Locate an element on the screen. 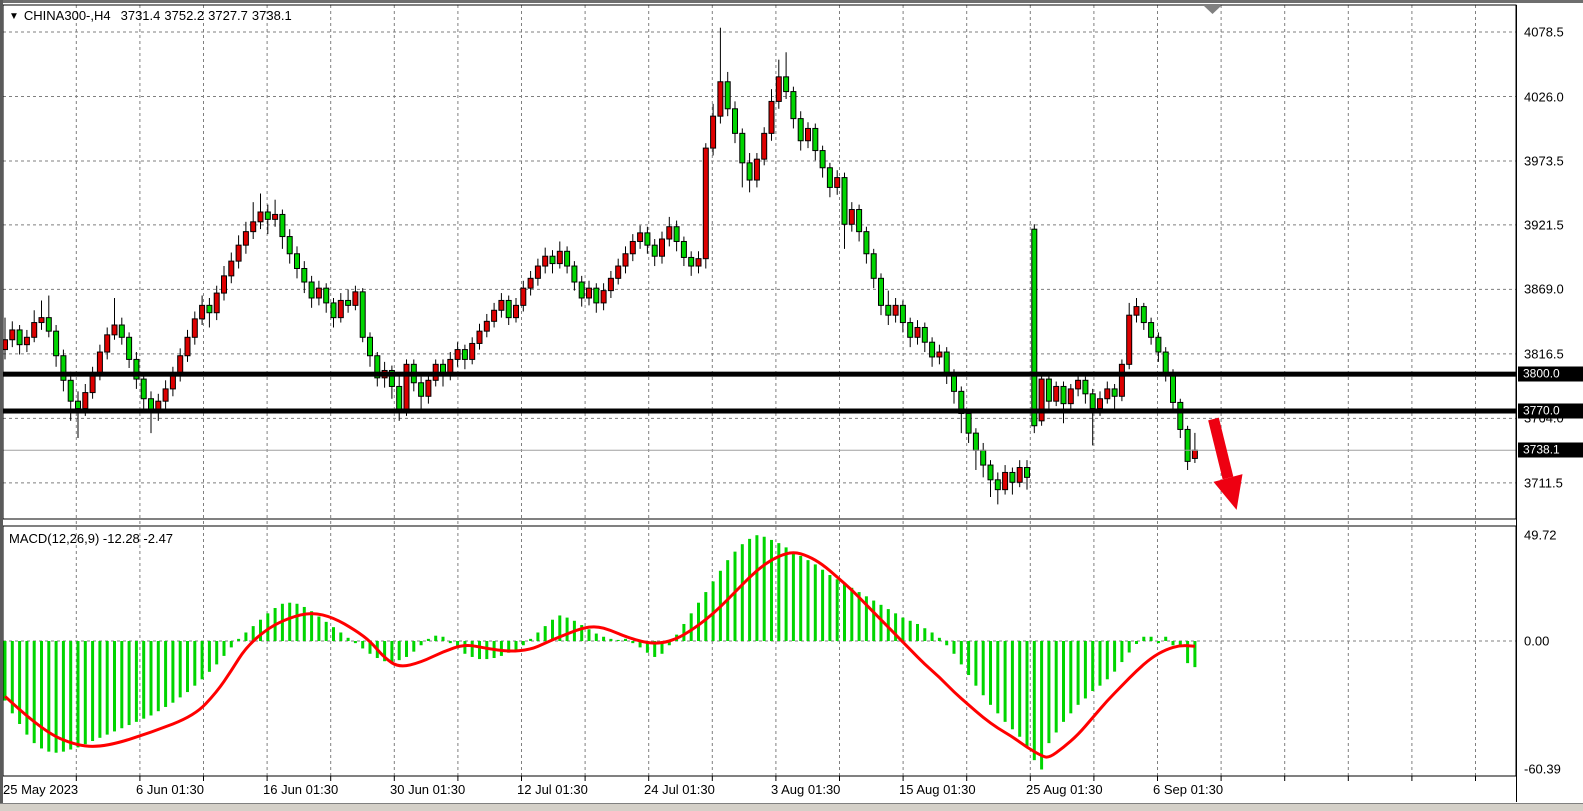 The width and height of the screenshot is (1583, 811). price-axis-label: 3816.5 is located at coordinates (1544, 354).